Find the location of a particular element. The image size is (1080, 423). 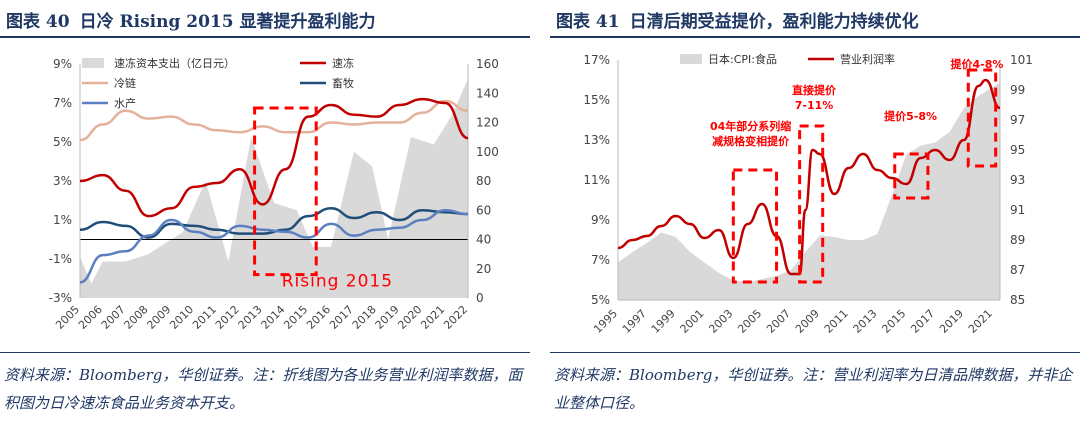

left-tick-label: -3% is located at coordinates (60, 298).